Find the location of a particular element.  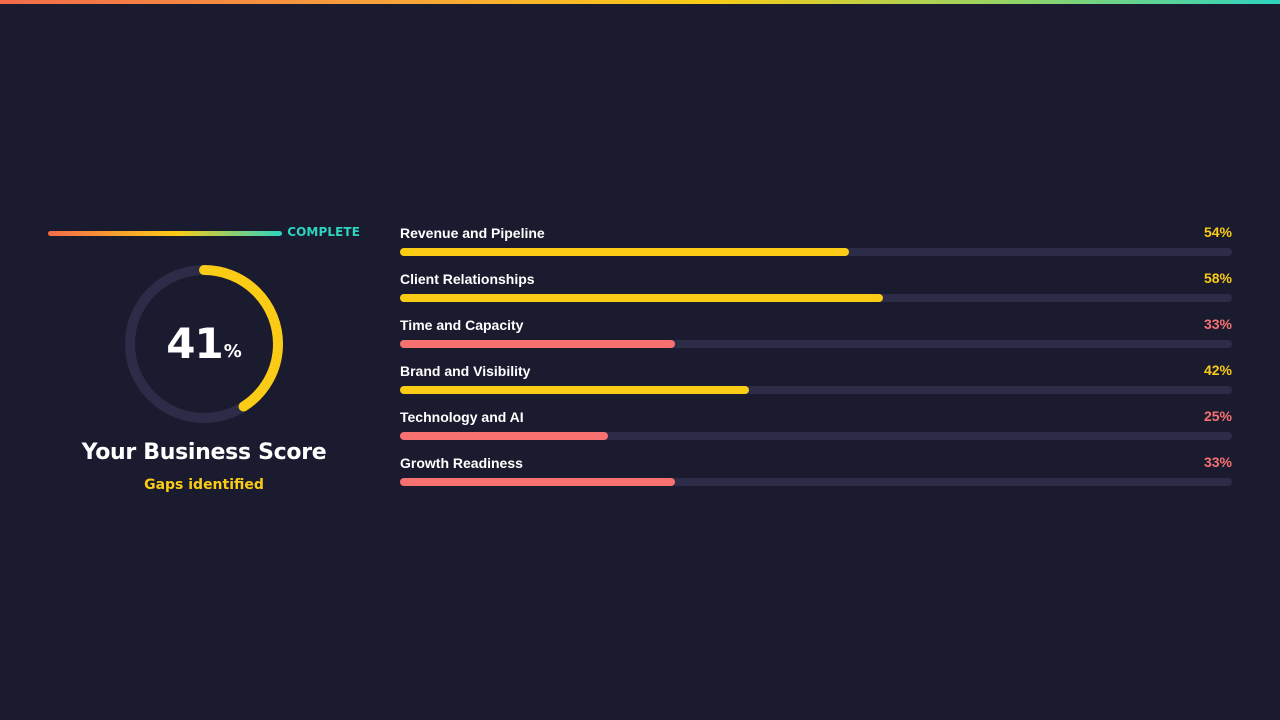

score-readout: 41% is located at coordinates (204, 344).